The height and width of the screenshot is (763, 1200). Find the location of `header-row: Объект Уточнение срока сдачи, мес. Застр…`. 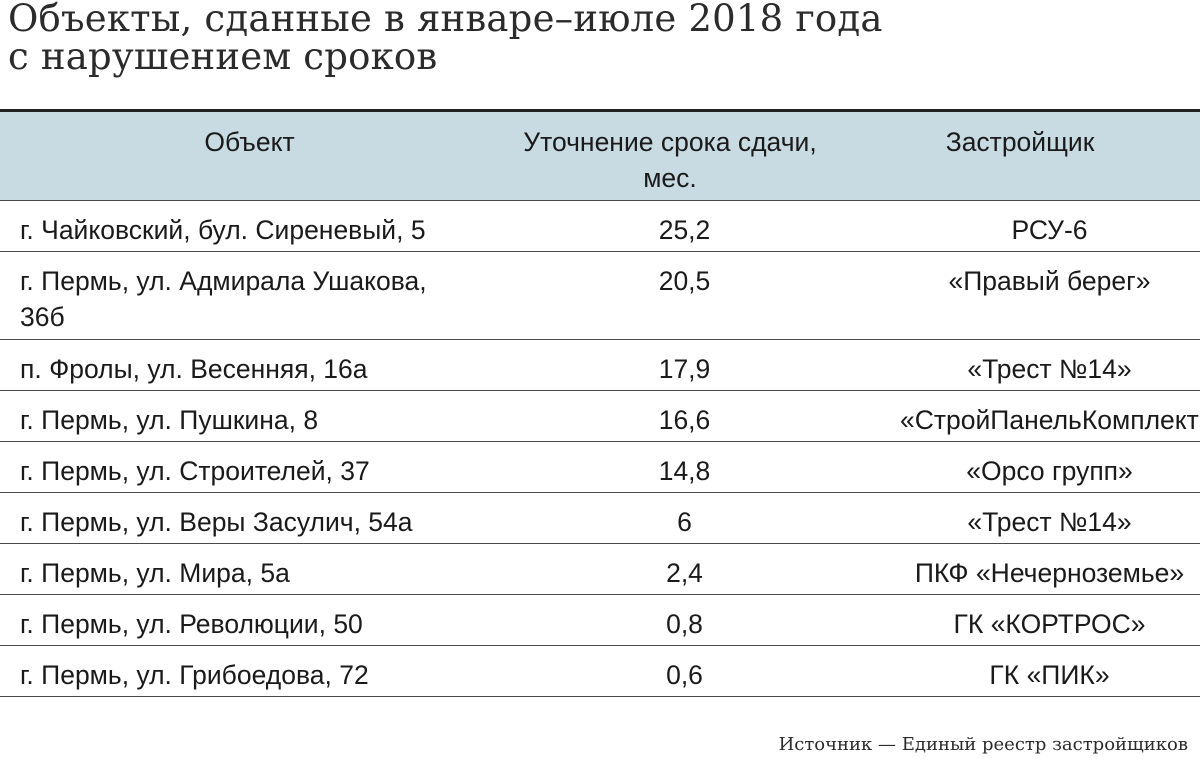

header-row: Объект Уточнение срока сдачи, мес. Застр… is located at coordinates (600, 156).